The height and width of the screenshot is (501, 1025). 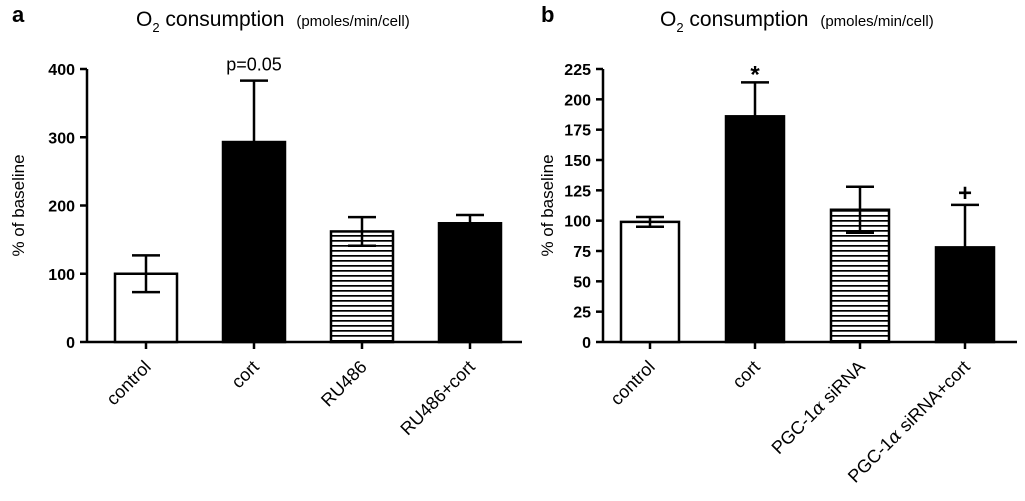 I want to click on panel-b-y-tick-label: 0, so click(x=586, y=343).